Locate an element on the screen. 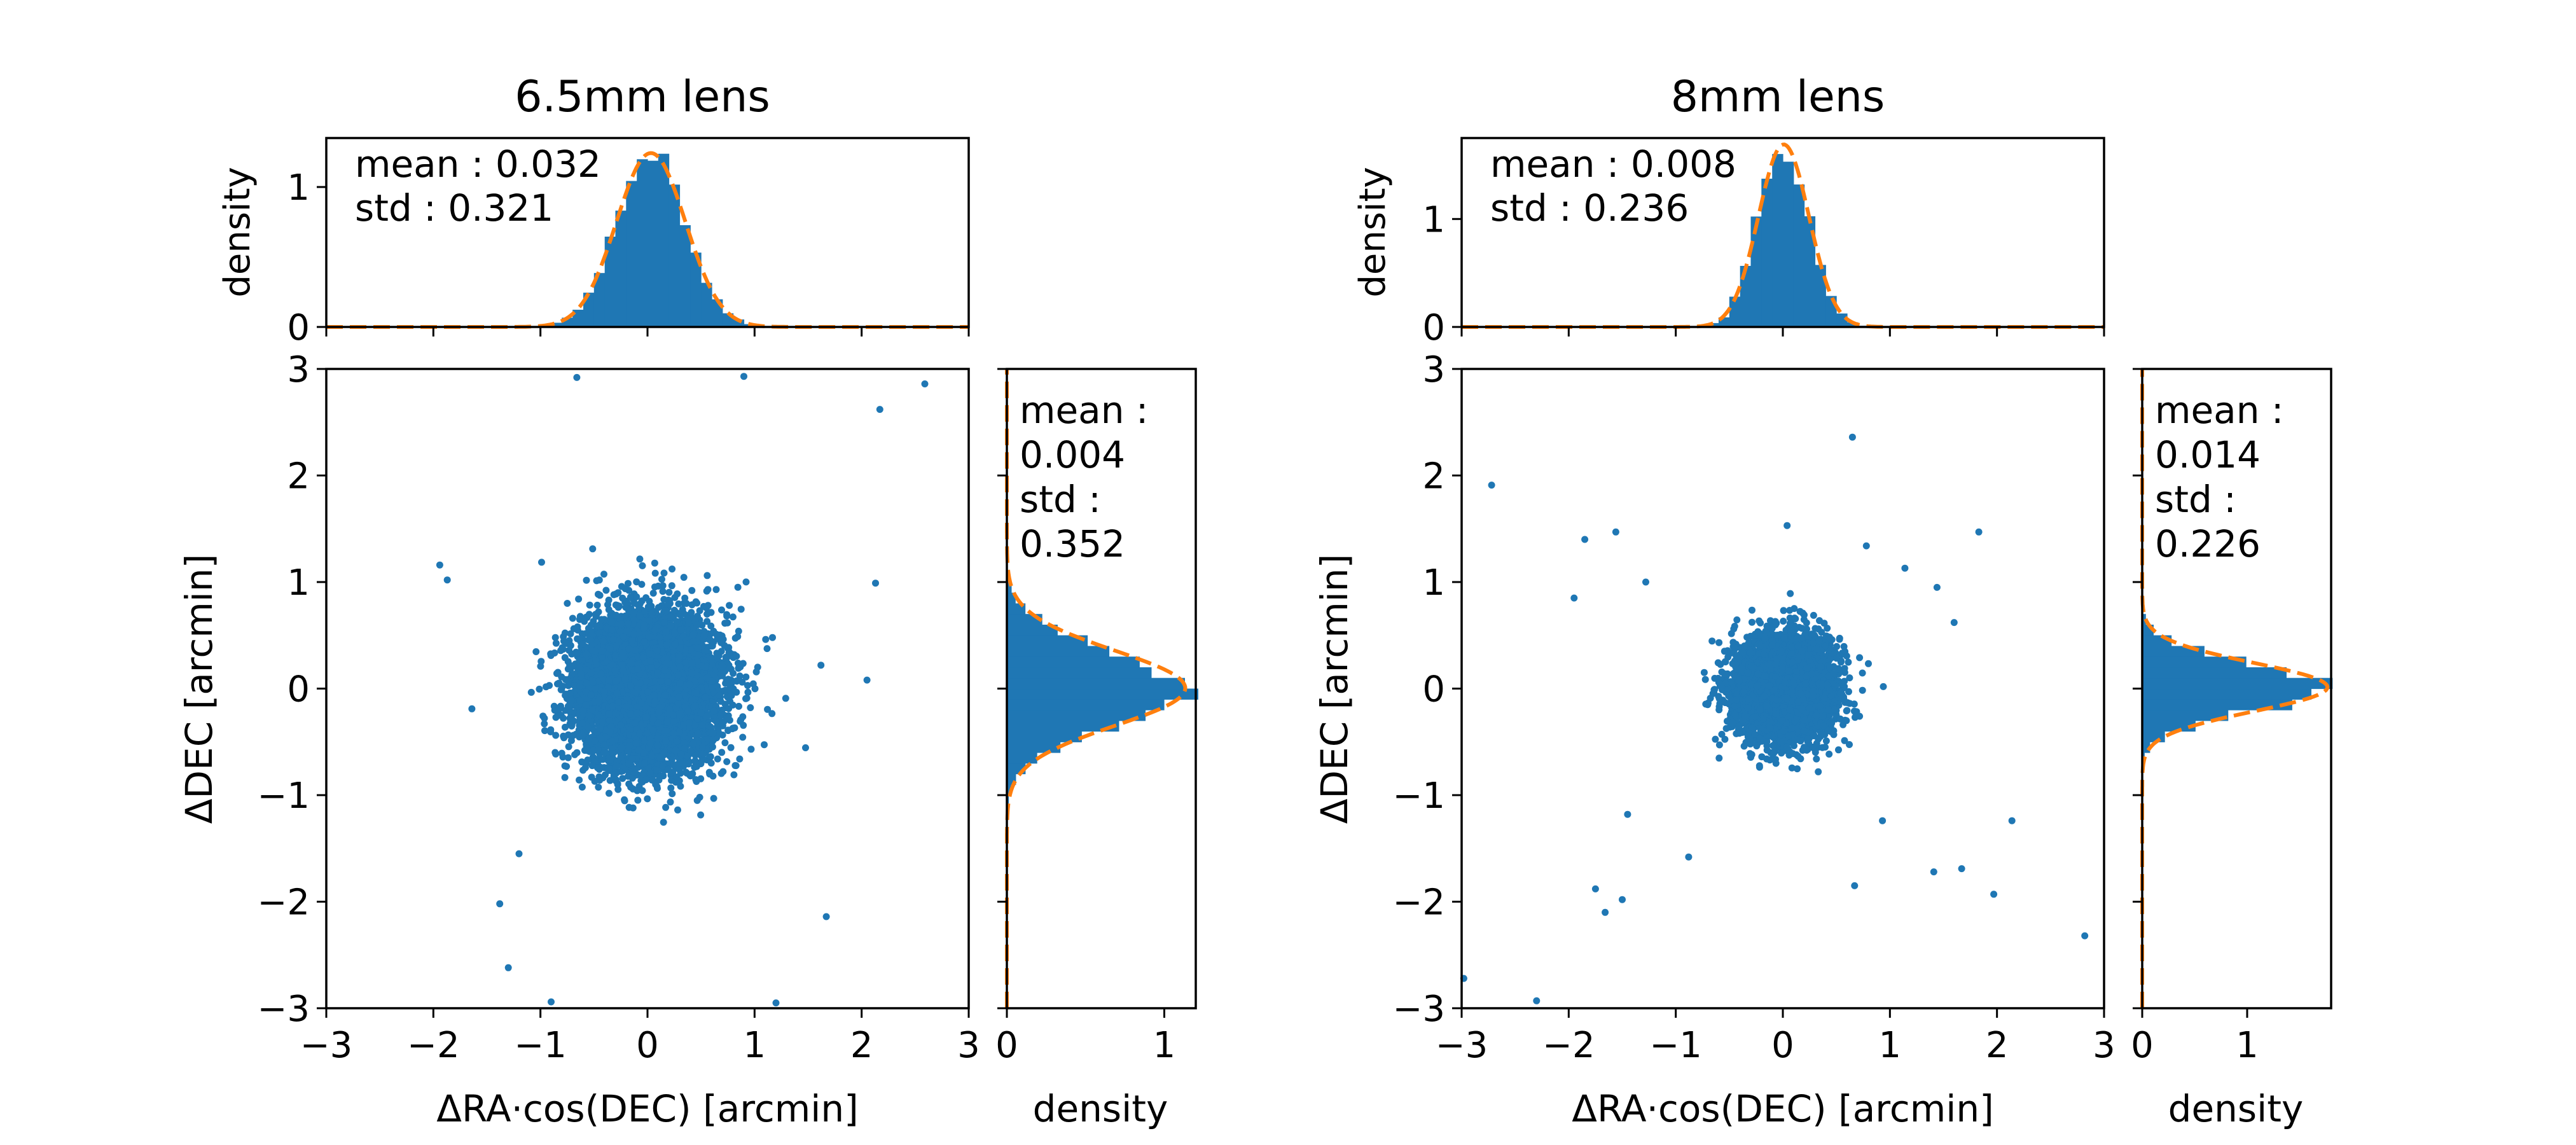 This screenshot has height=1145, width=2576. top-stats-mean: mean : 0.032 is located at coordinates (478, 164).